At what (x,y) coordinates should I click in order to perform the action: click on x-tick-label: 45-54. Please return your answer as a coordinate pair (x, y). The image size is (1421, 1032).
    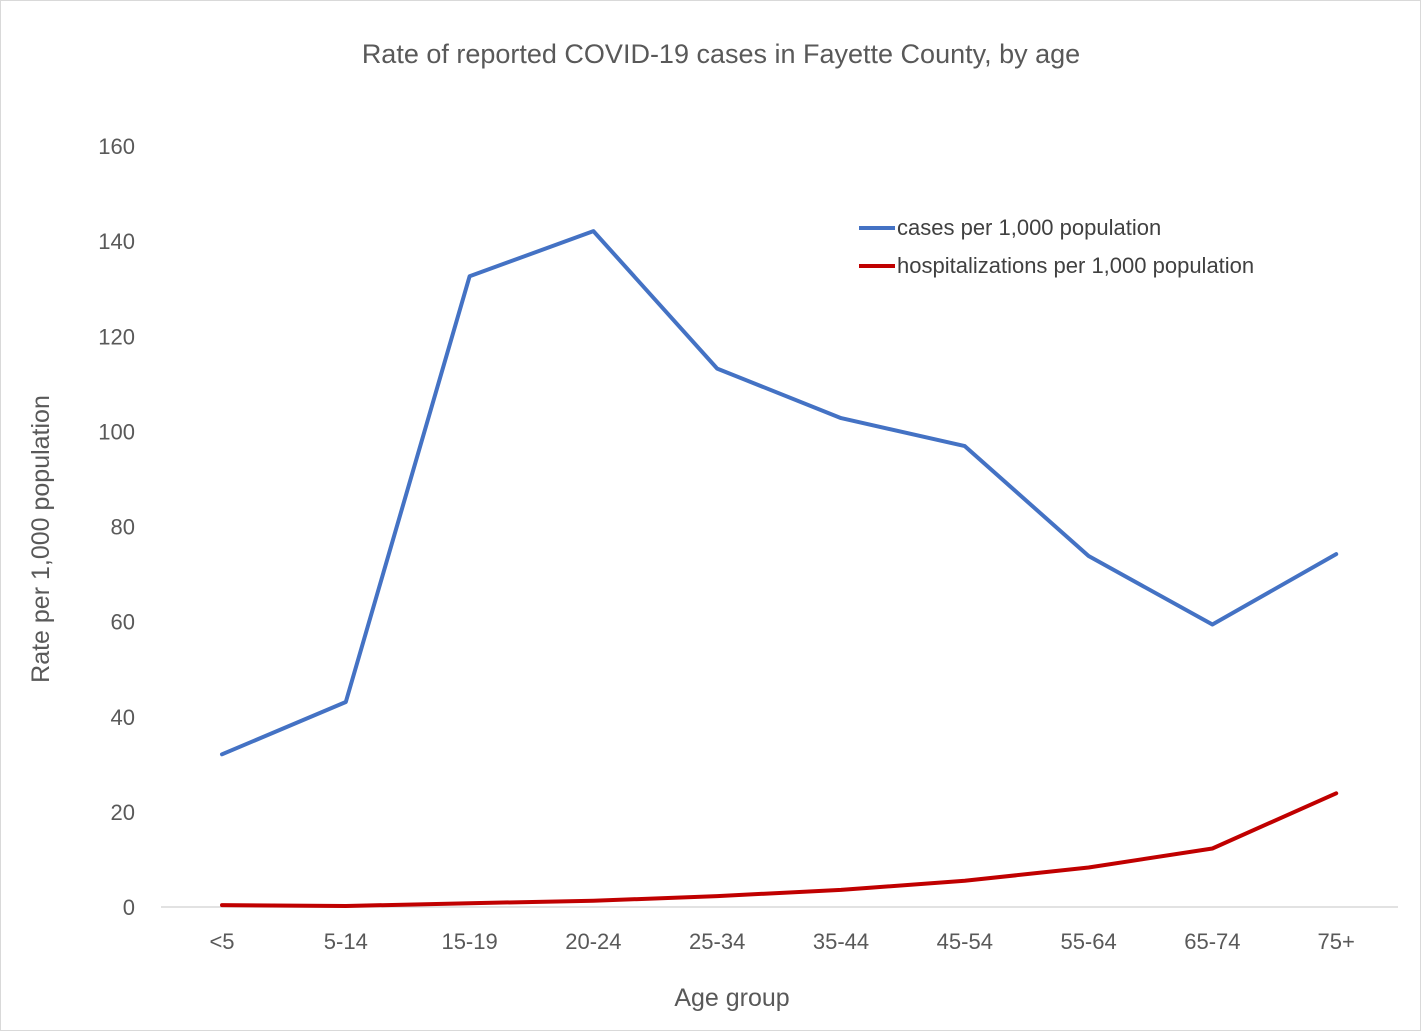
    Looking at the image, I should click on (965, 941).